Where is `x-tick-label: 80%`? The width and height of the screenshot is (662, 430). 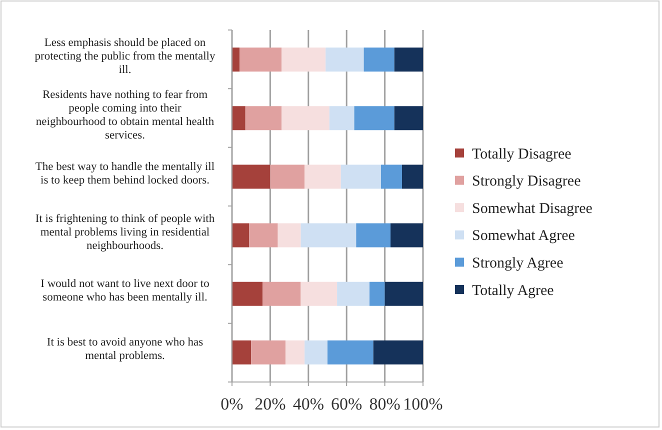
x-tick-label: 80% is located at coordinates (384, 404).